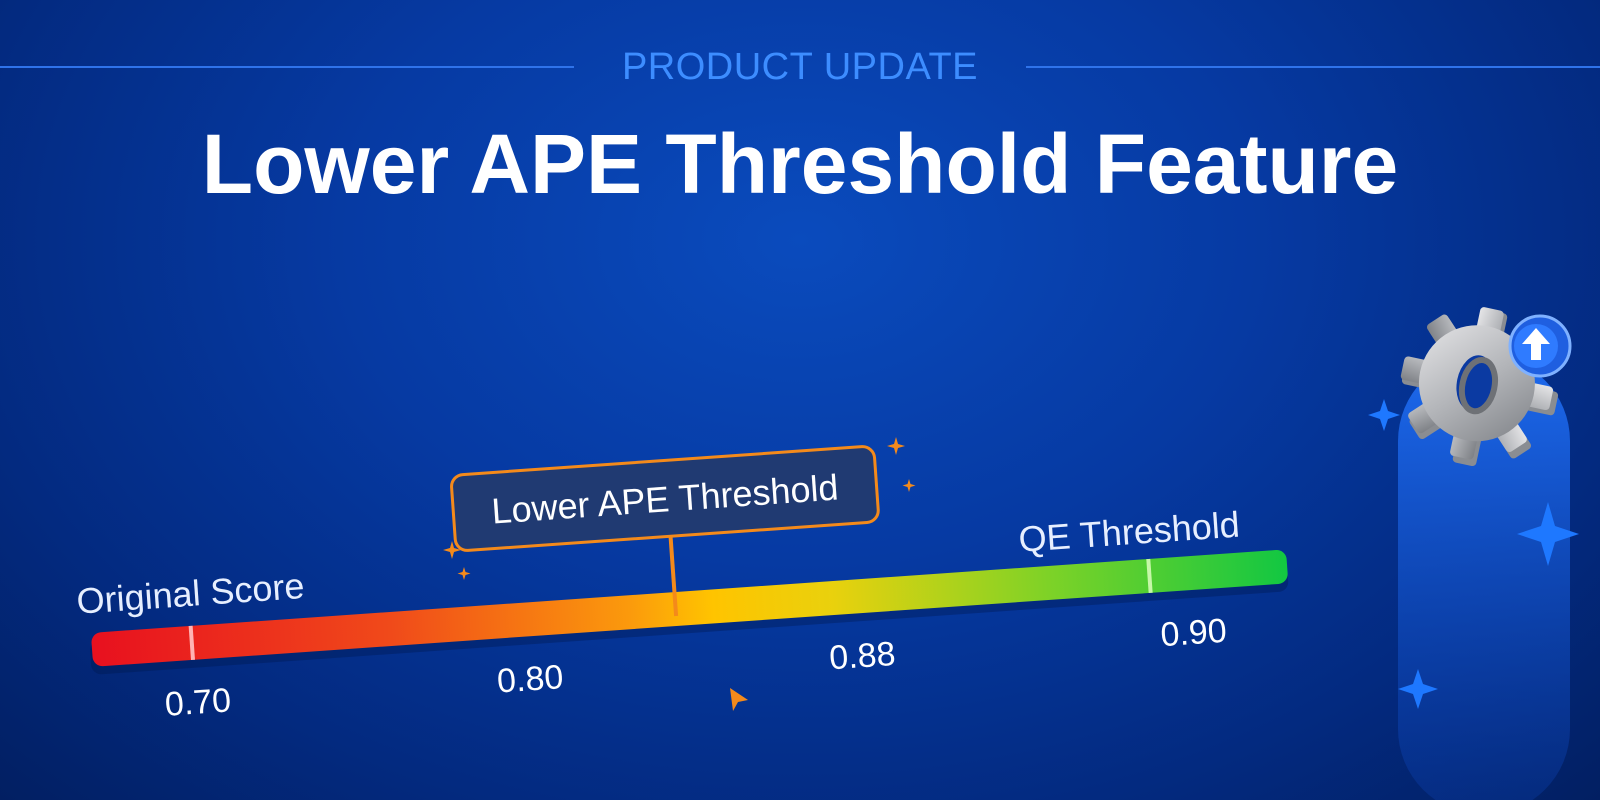 The image size is (1600, 800). I want to click on page-title: Lower APE Threshold Feature, so click(800, 164).